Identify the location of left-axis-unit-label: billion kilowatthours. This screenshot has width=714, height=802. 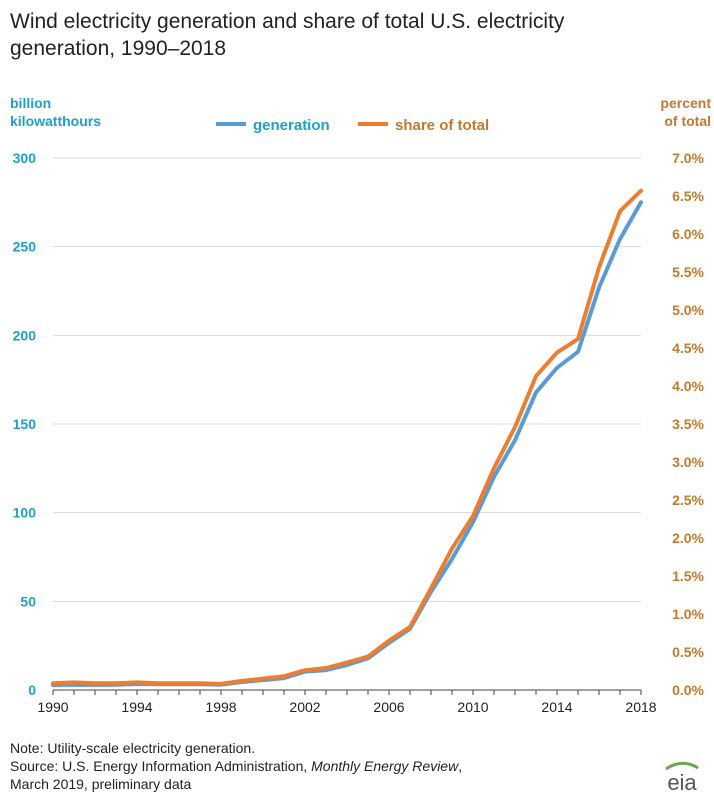
(75, 112).